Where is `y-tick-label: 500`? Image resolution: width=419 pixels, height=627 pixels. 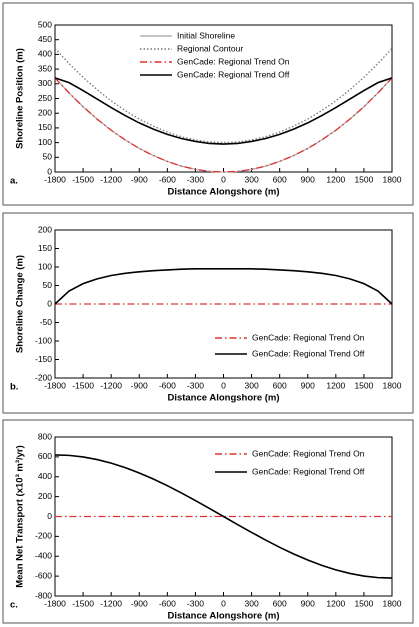
y-tick-label: 500 is located at coordinates (45, 24).